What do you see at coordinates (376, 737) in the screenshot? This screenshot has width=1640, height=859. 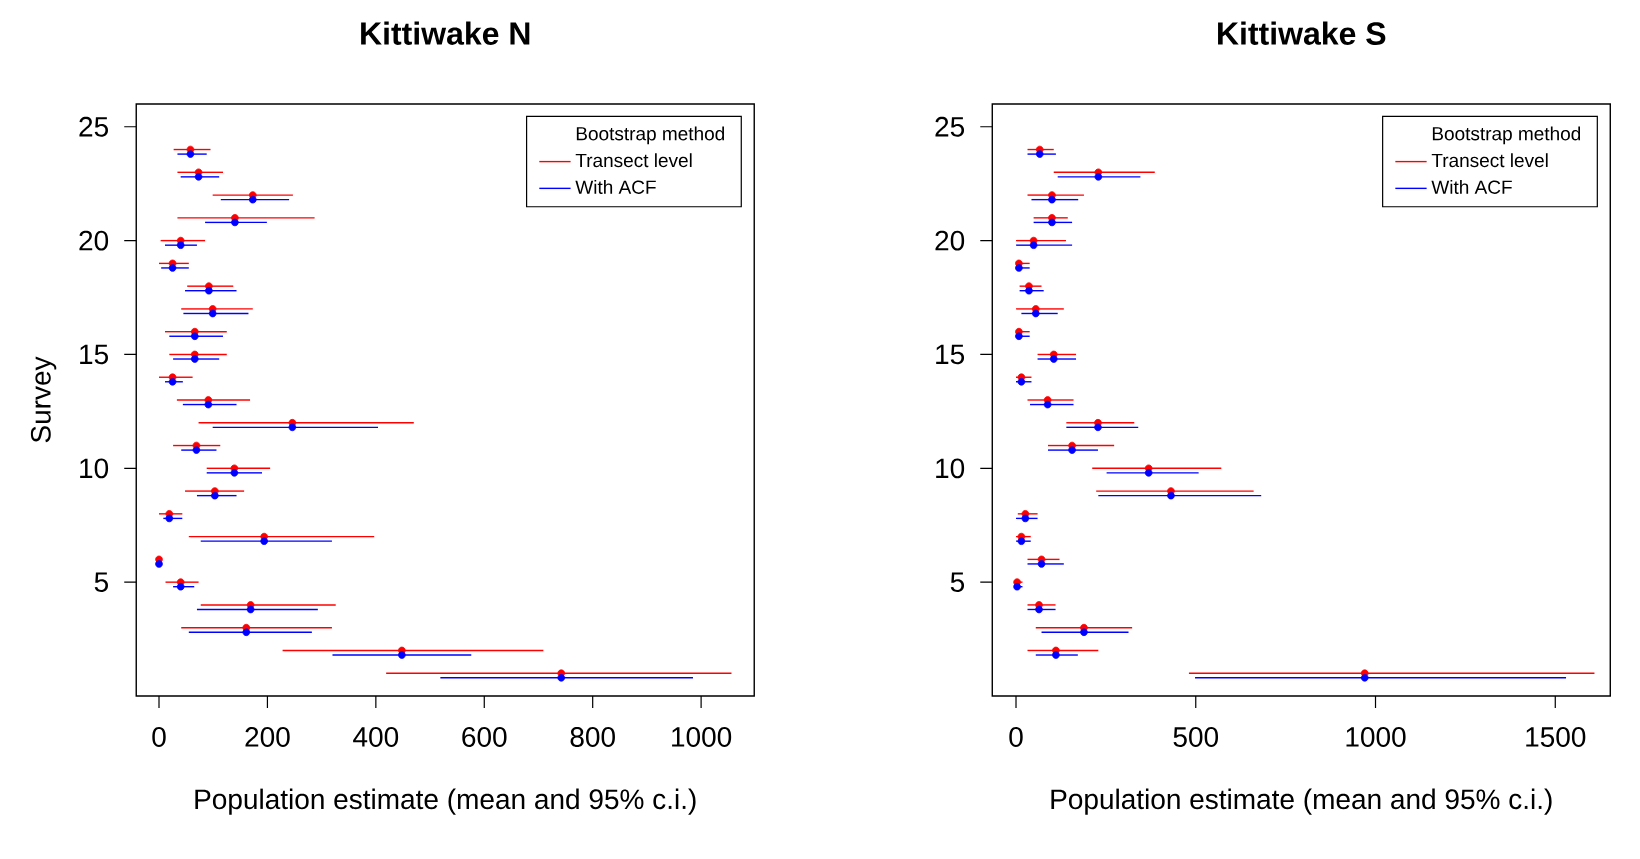 I see `x-tick-label: 400` at bounding box center [376, 737].